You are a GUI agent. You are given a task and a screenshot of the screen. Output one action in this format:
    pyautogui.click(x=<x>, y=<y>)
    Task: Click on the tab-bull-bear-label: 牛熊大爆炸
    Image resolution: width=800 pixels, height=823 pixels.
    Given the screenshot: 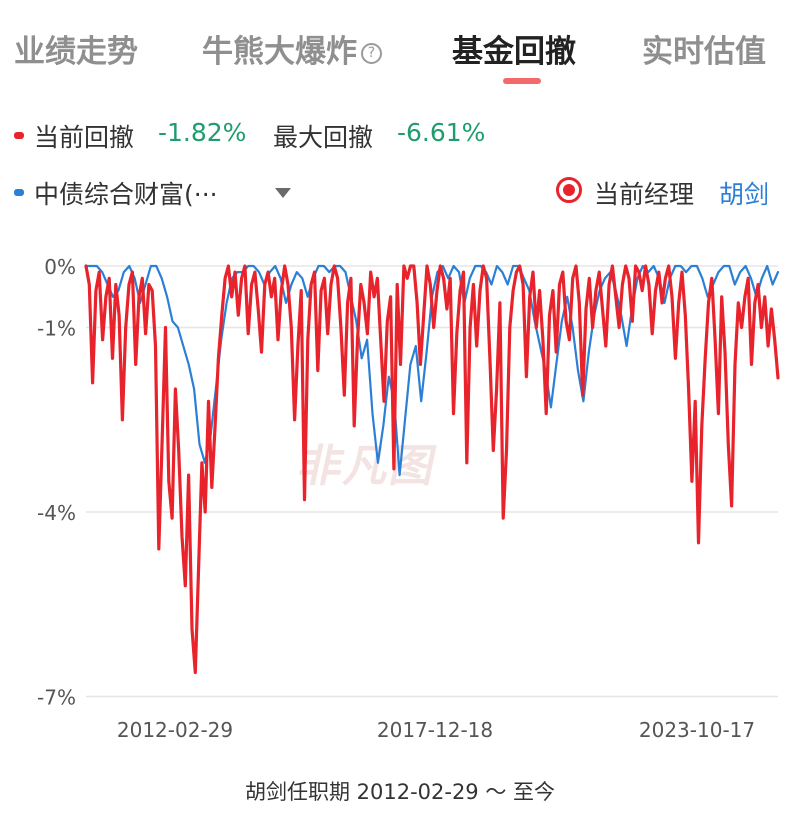 What is the action you would take?
    pyautogui.click(x=279, y=52)
    